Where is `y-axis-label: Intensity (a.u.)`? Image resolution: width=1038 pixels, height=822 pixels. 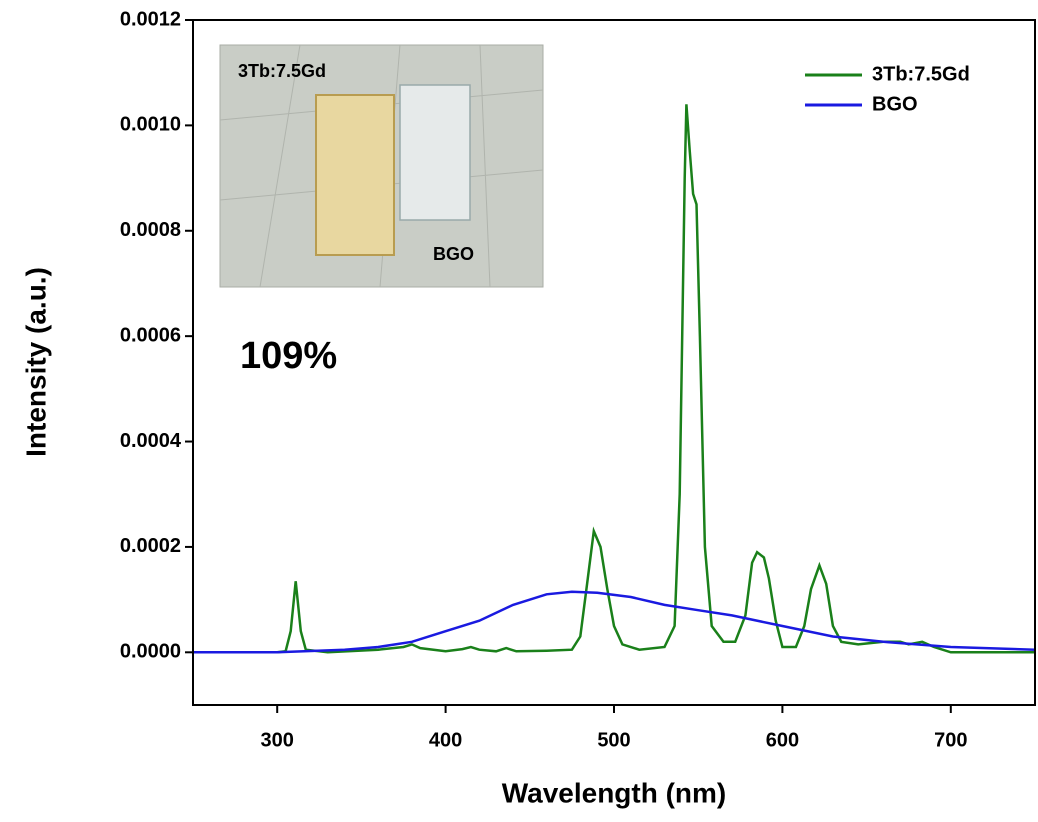
y-axis-label: Intensity (a.u.) is located at coordinates (35, 362).